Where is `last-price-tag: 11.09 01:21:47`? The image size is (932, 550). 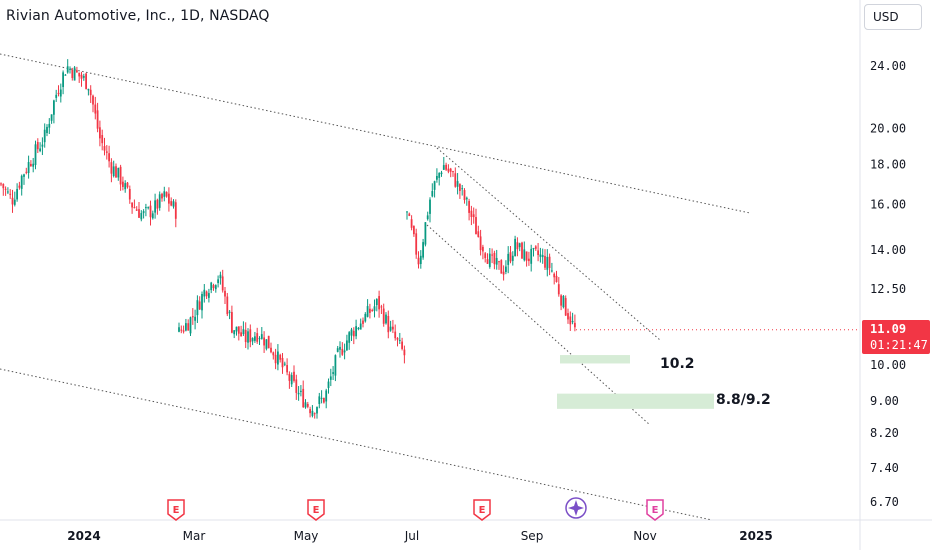
last-price-tag: 11.09 01:21:47 is located at coordinates (896, 337).